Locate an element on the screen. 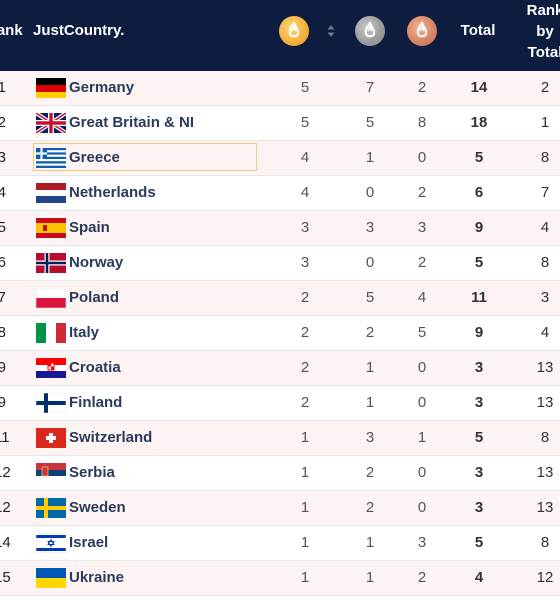  rank-by-total-cell: 12 is located at coordinates (545, 577).